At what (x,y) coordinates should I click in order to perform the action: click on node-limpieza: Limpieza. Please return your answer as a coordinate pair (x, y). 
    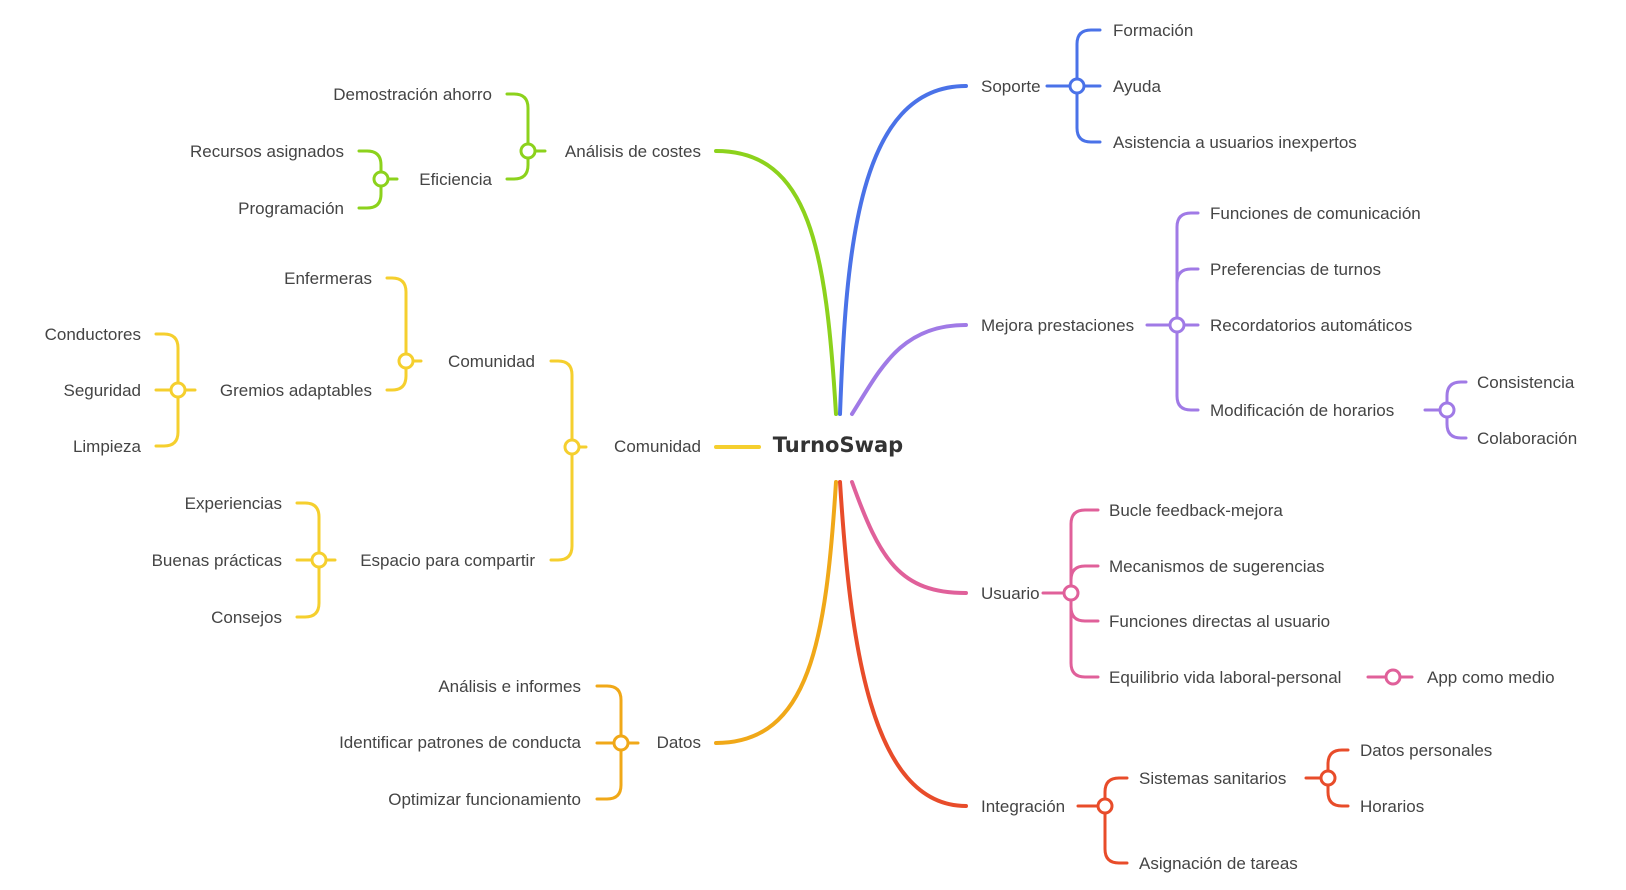
    Looking at the image, I should click on (107, 446).